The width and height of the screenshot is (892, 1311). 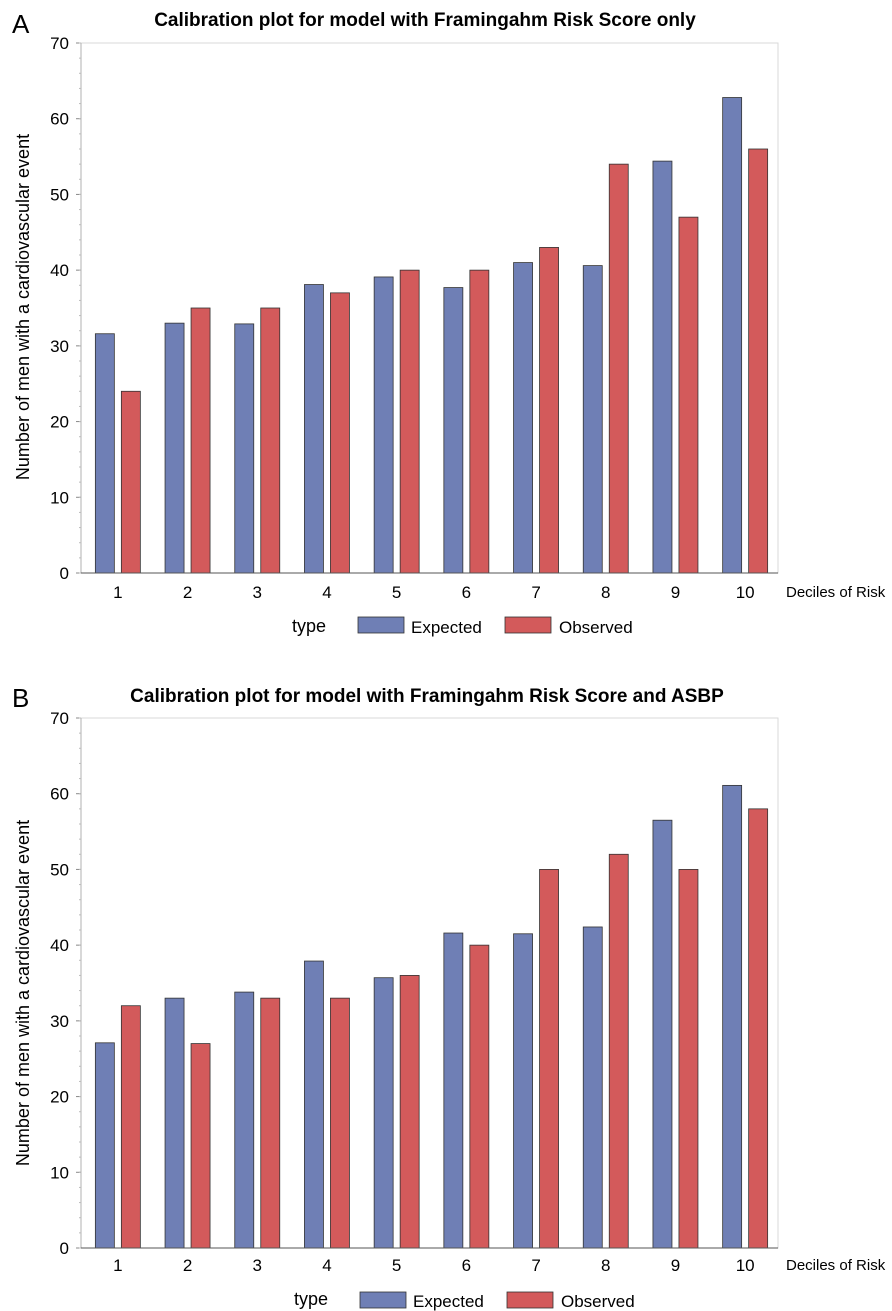 I want to click on x-tick-label: 1, so click(x=117, y=592).